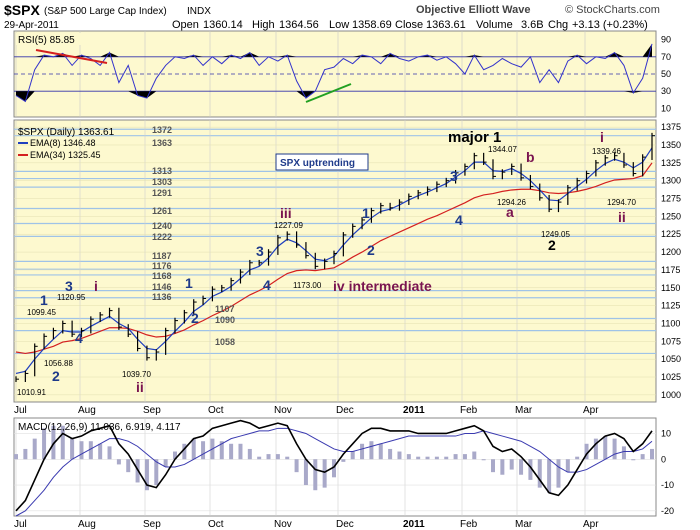  Describe the element at coordinates (671, 216) in the screenshot. I see `price-tick-label: 1250` at that location.